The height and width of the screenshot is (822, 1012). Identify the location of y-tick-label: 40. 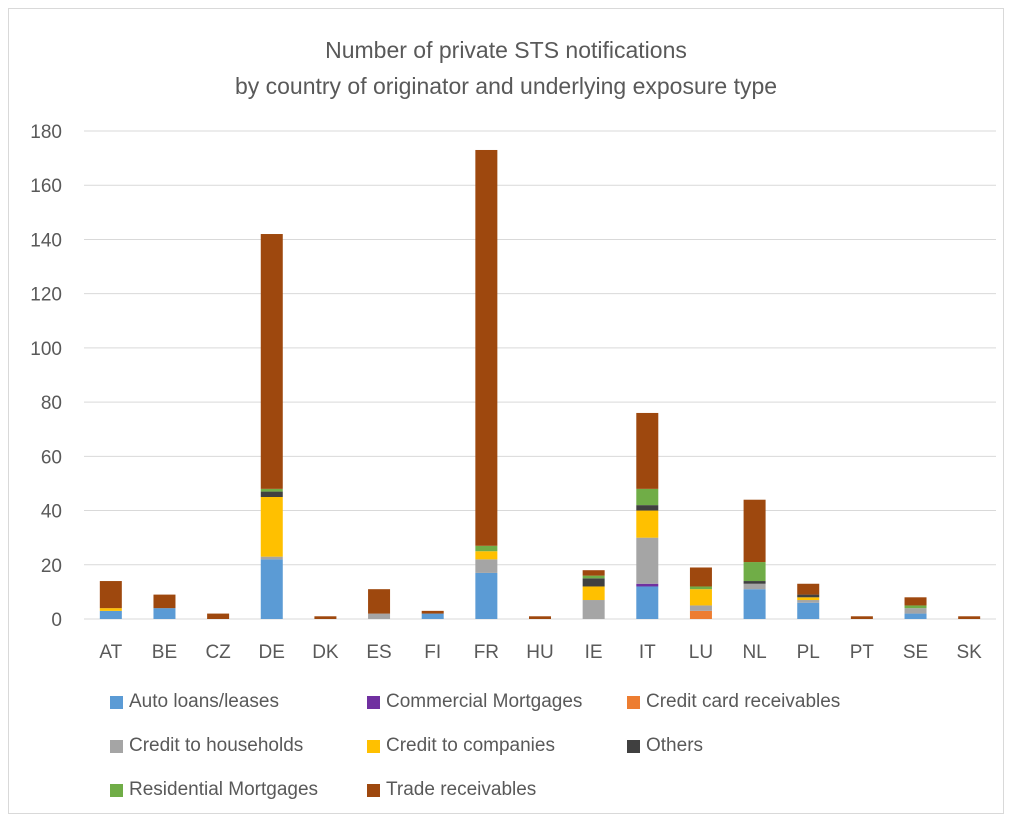
(51, 512).